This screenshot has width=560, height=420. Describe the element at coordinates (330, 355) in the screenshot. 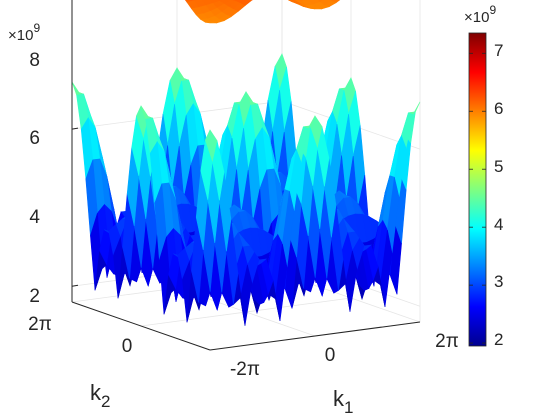

I see `x-tick-label: 0` at that location.